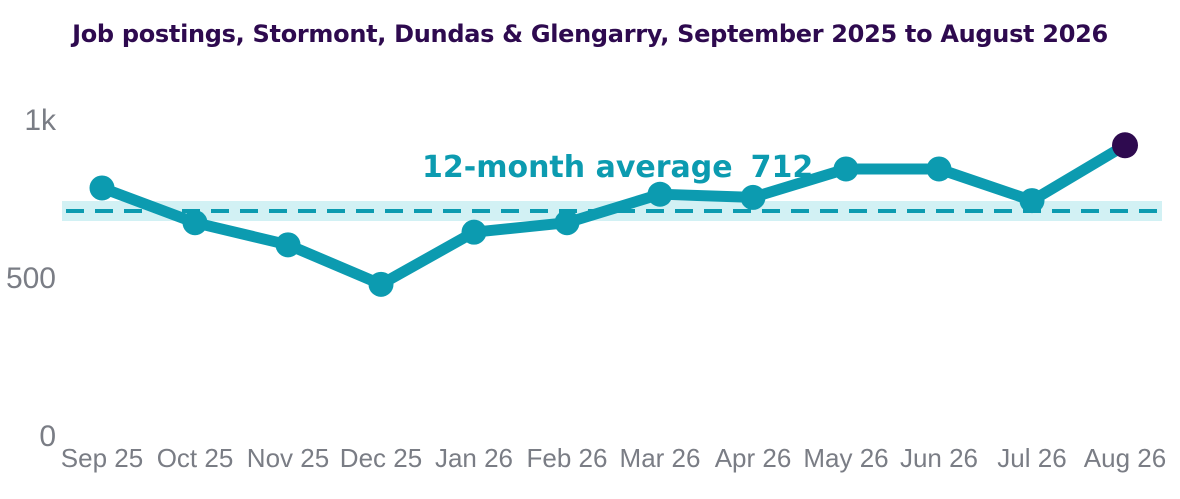 This screenshot has width=1180, height=499. What do you see at coordinates (474, 458) in the screenshot?
I see `x-tick-label: Jan 26` at bounding box center [474, 458].